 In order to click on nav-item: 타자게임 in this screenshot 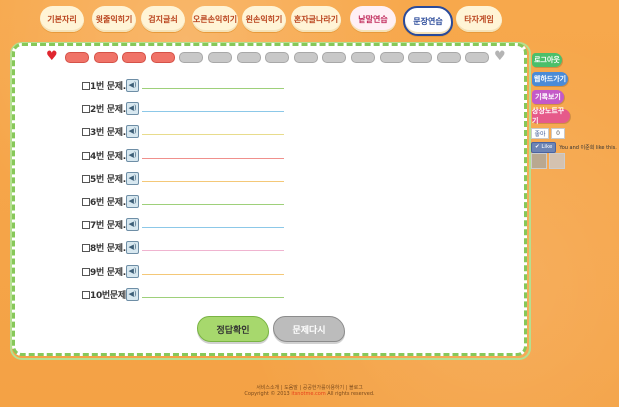, I will do `click(479, 19)`.